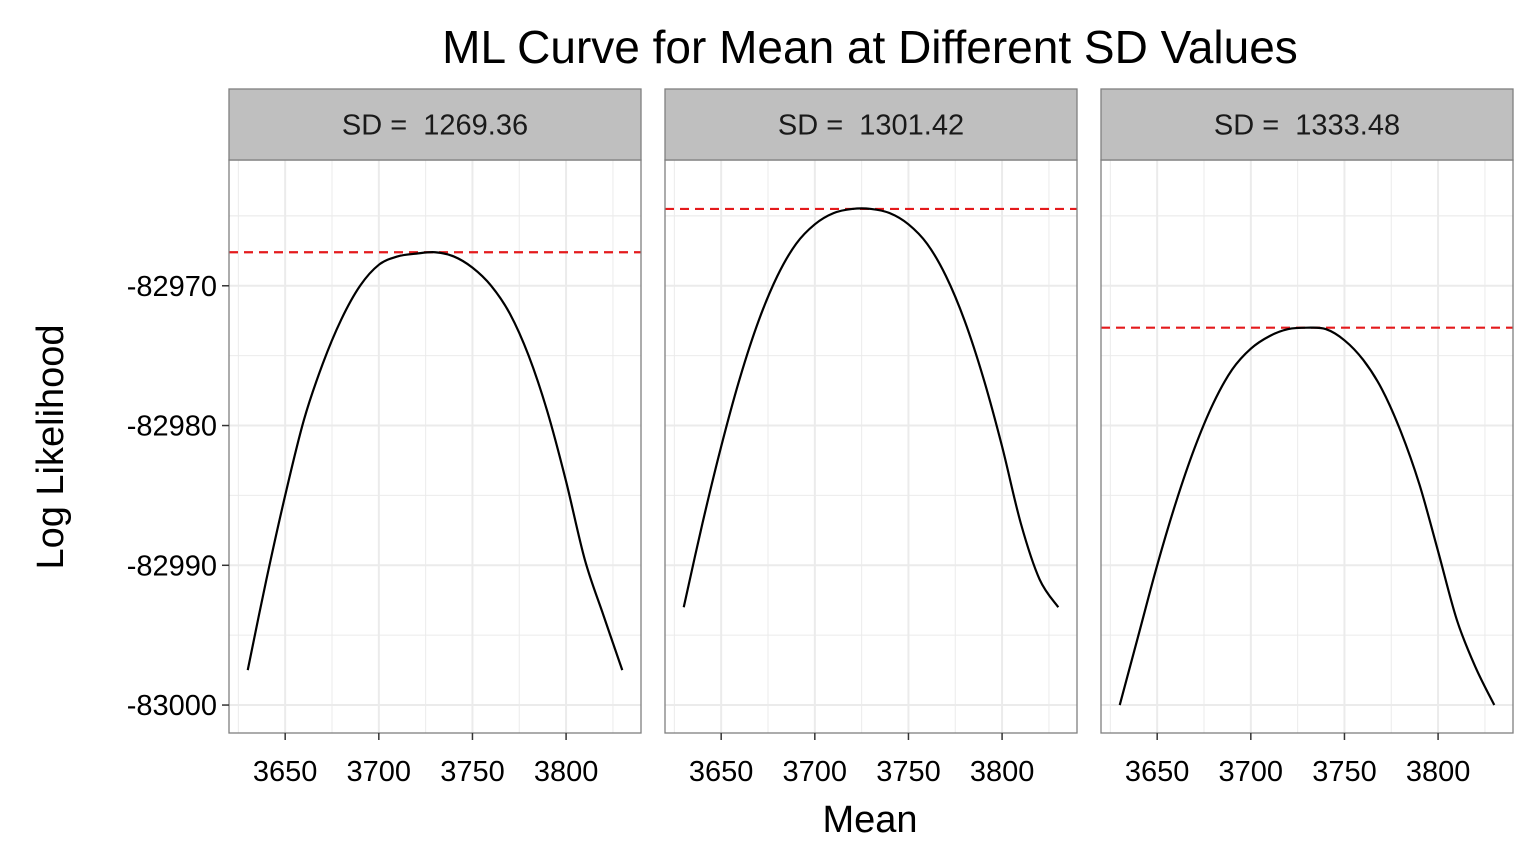  What do you see at coordinates (1347, 126) in the screenshot?
I see `strip-label-value: 1333.48` at bounding box center [1347, 126].